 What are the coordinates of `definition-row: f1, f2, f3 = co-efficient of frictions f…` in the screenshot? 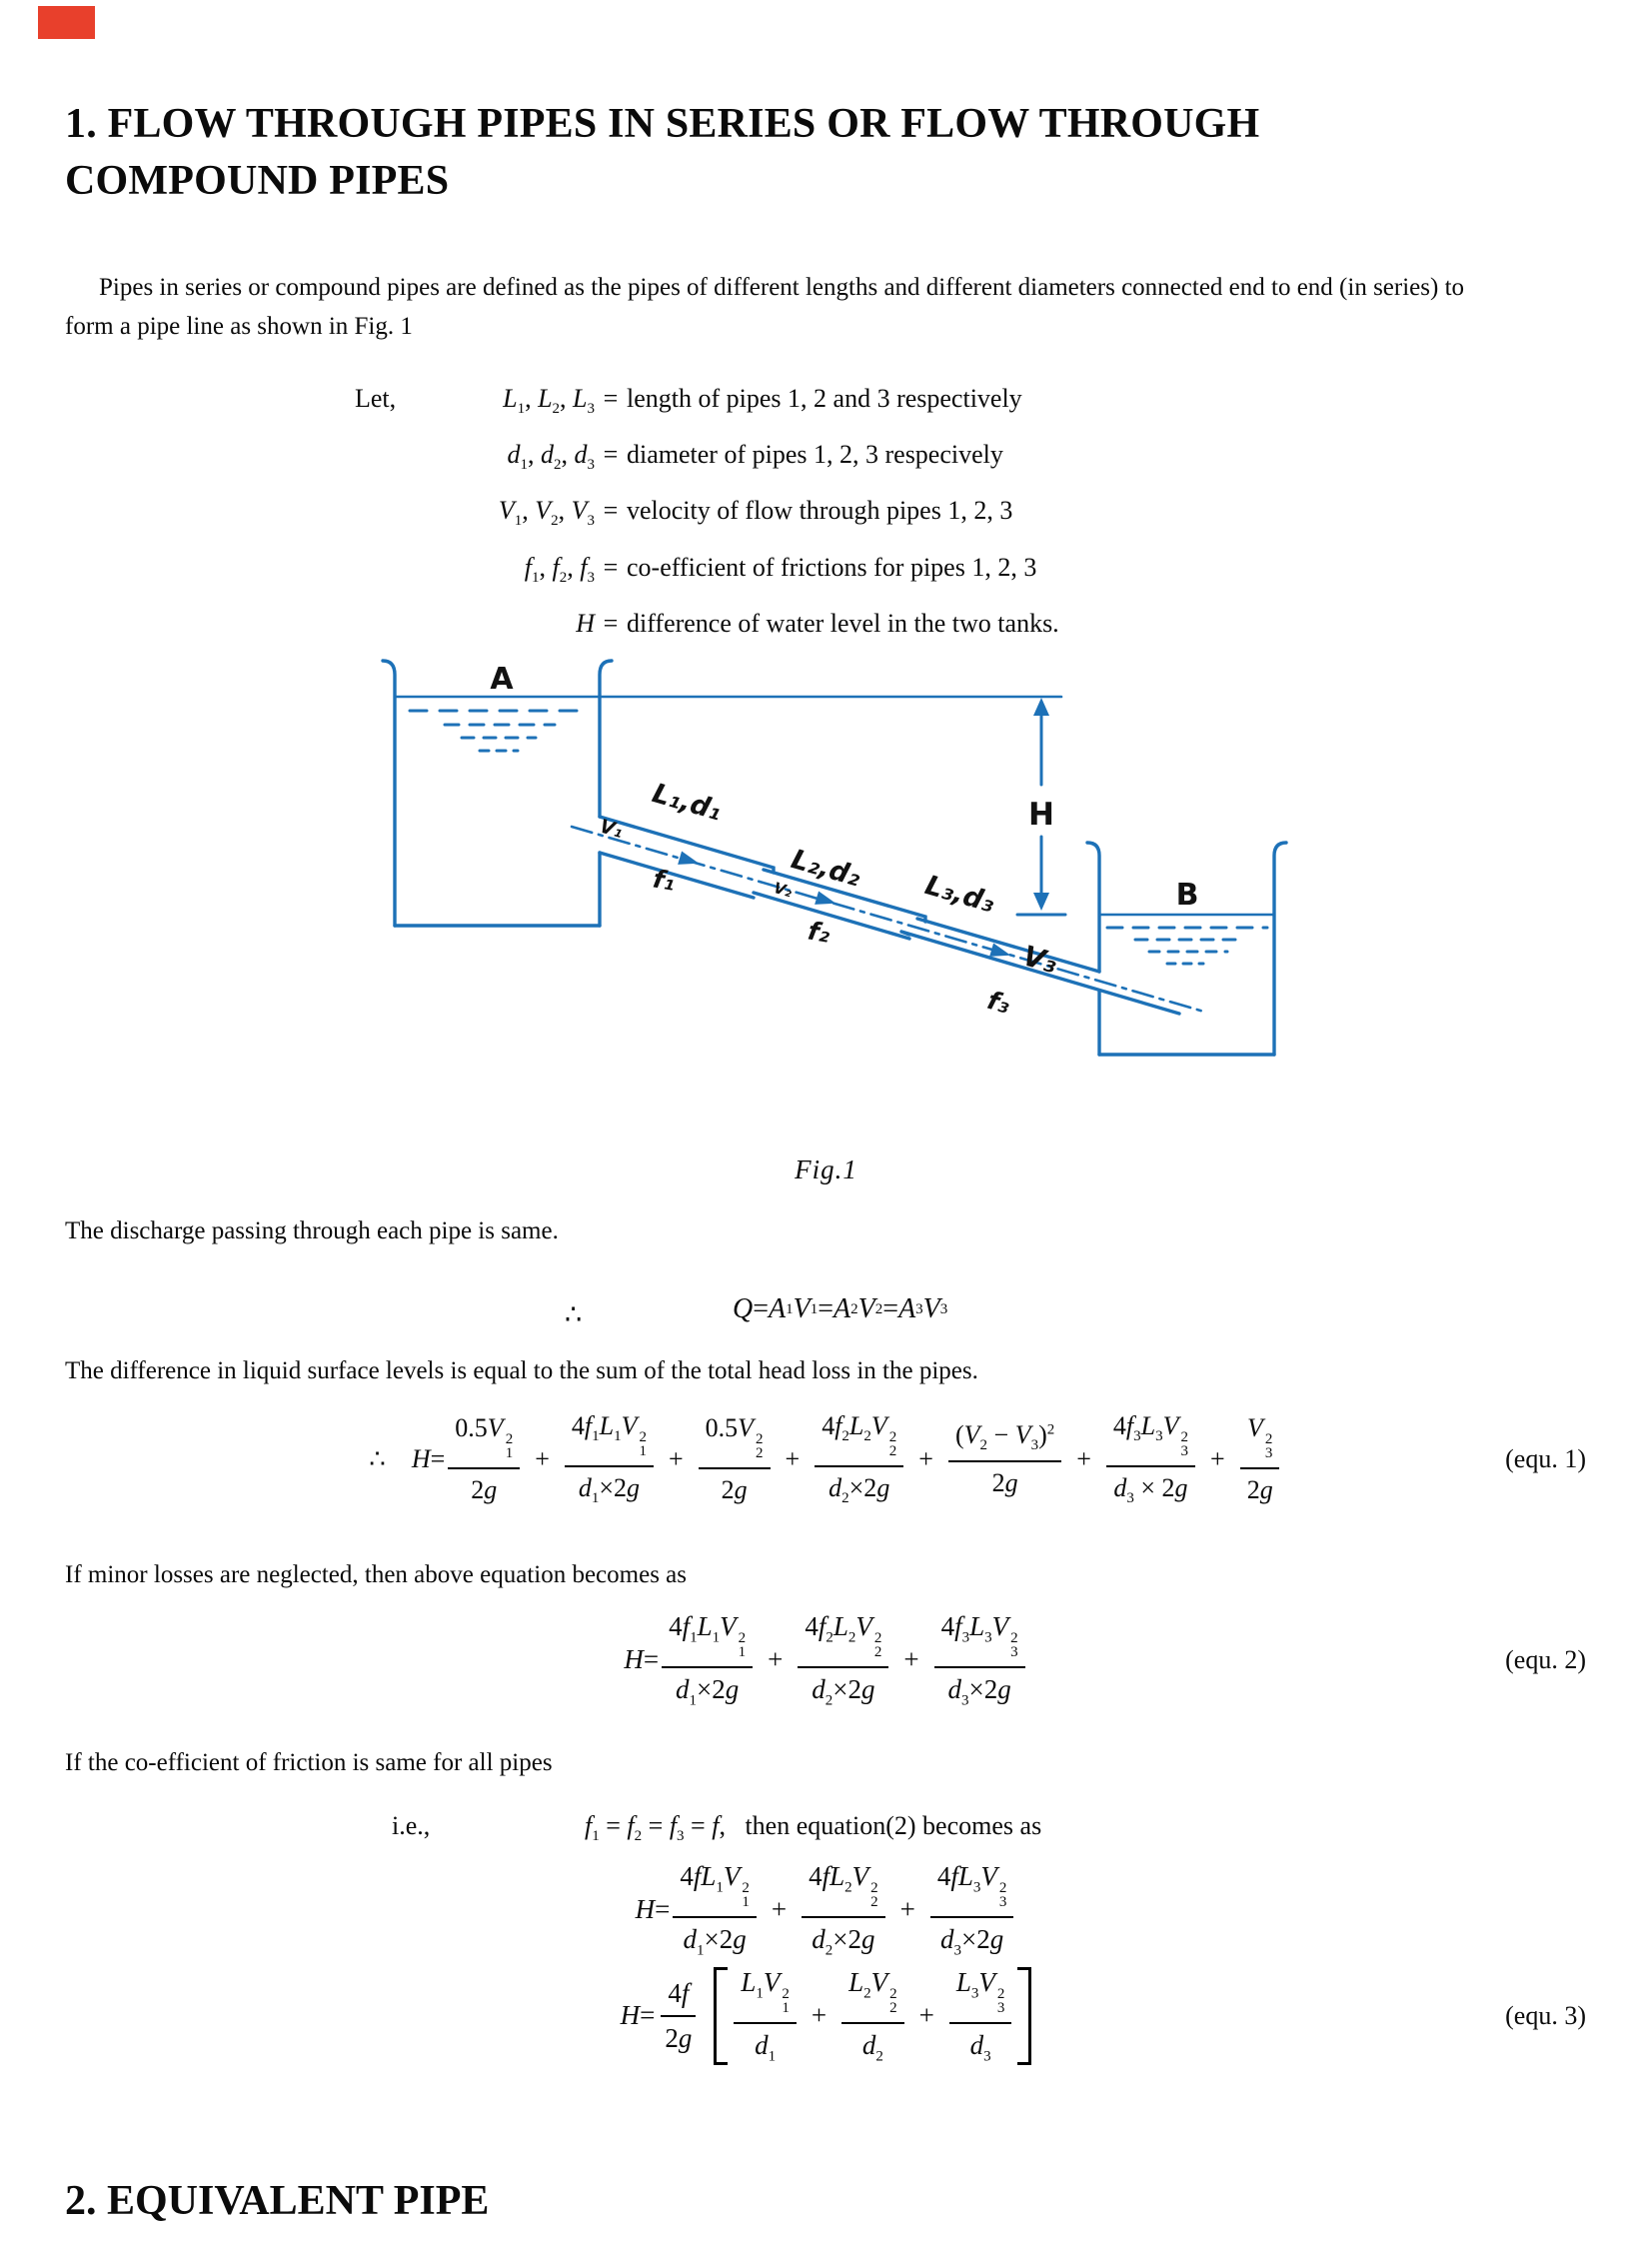 It's located at (744, 573).